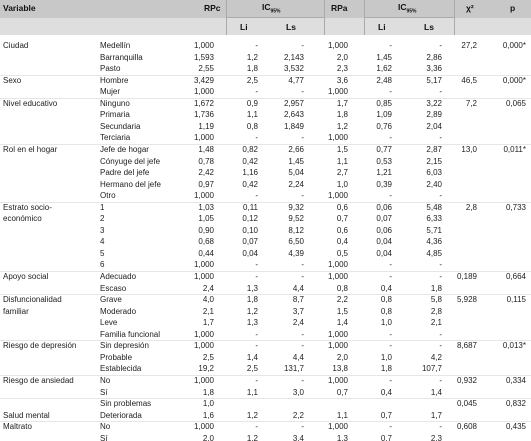 The image size is (531, 441). Describe the element at coordinates (111, 299) in the screenshot. I see `cell-cat: Grave` at that location.